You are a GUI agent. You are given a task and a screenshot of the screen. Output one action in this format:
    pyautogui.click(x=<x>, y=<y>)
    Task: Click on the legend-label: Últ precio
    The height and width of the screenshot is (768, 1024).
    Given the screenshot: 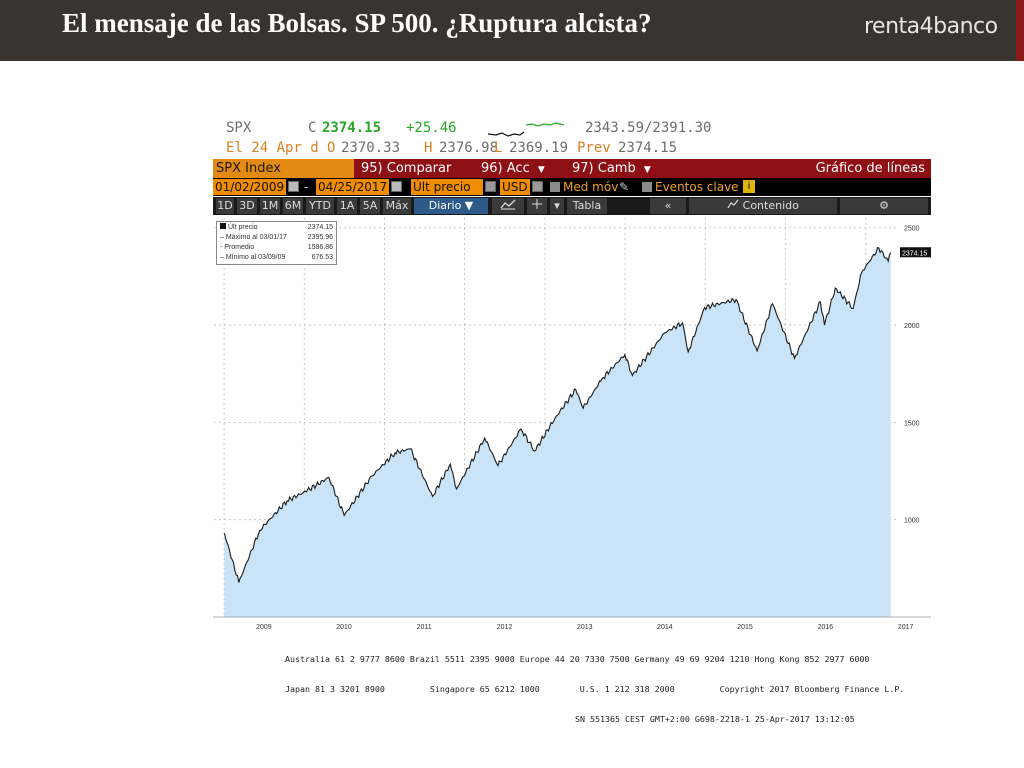 What is the action you would take?
    pyautogui.click(x=243, y=227)
    